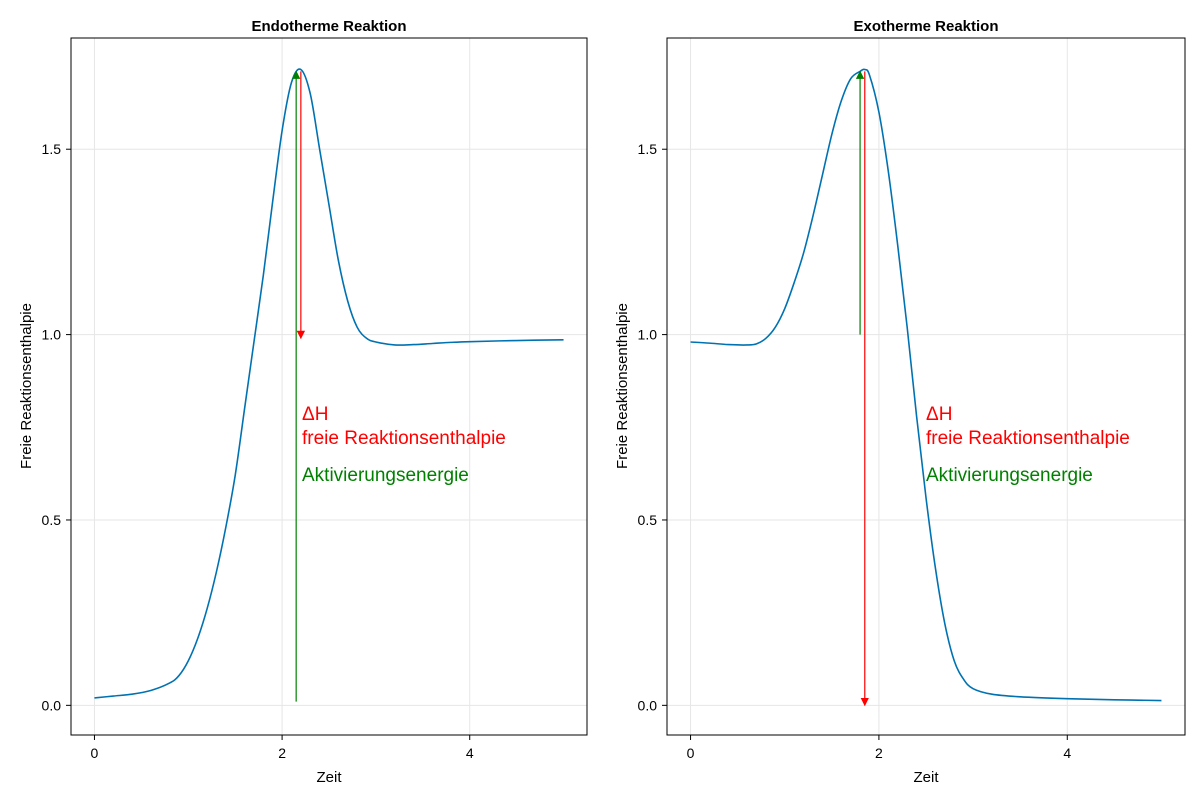 Image resolution: width=1200 pixels, height=800 pixels. What do you see at coordinates (328, 26) in the screenshot?
I see `chart-title: Endotherme Reaktion` at bounding box center [328, 26].